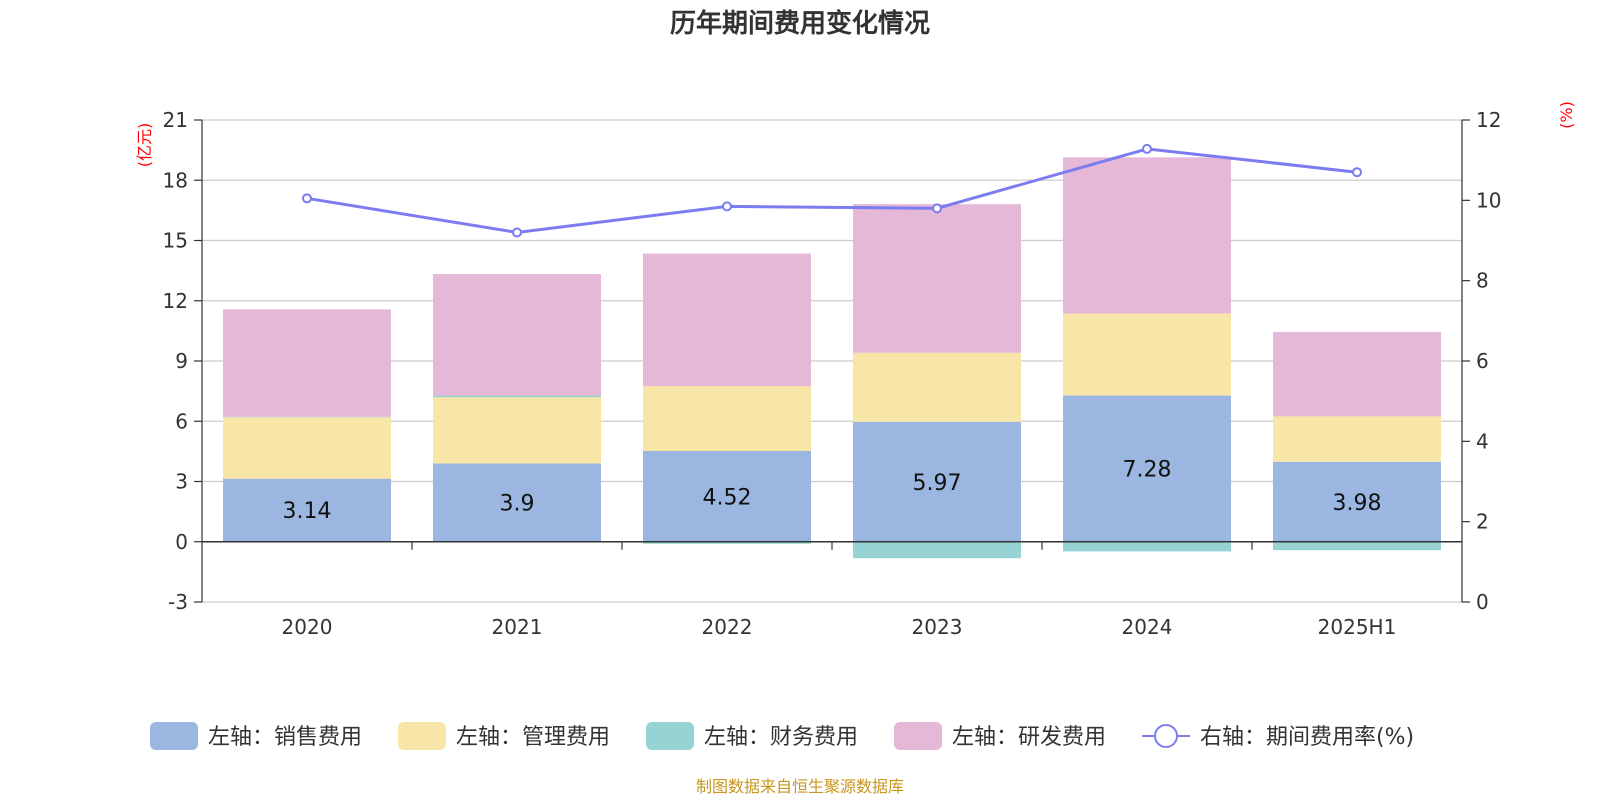  I want to click on right-tick-label: 10, so click(1488, 200).